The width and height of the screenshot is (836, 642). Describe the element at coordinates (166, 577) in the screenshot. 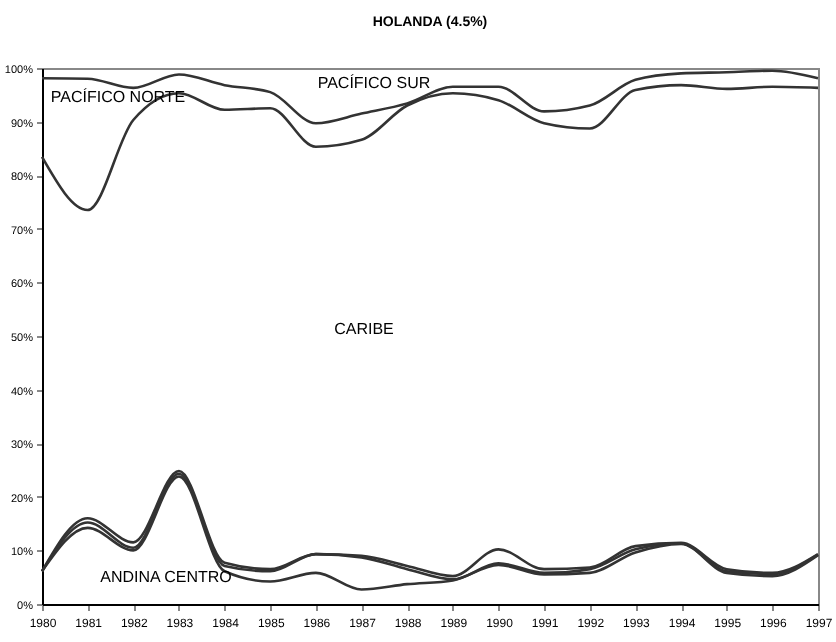

I see `annotation: ANDINA CENTRO` at that location.